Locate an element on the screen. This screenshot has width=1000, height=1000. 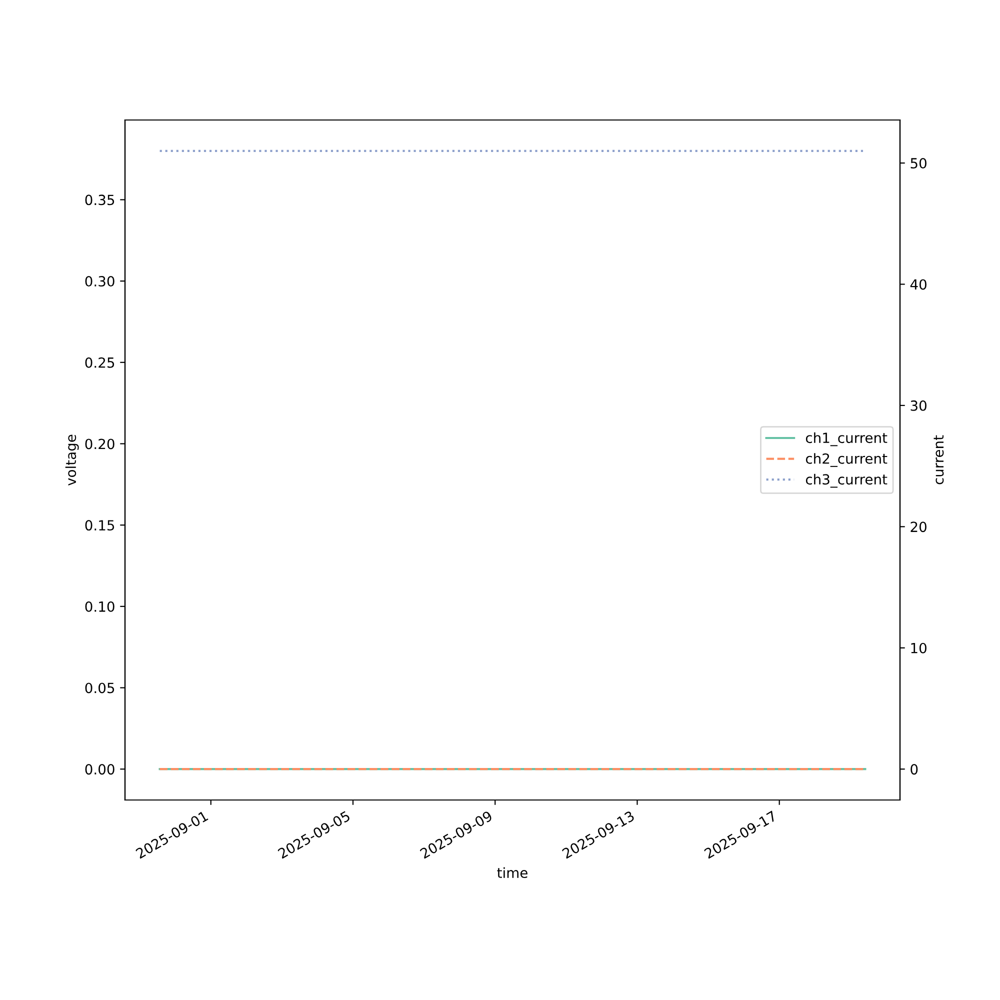
y-tick-label: 0.20 is located at coordinates (99, 444).